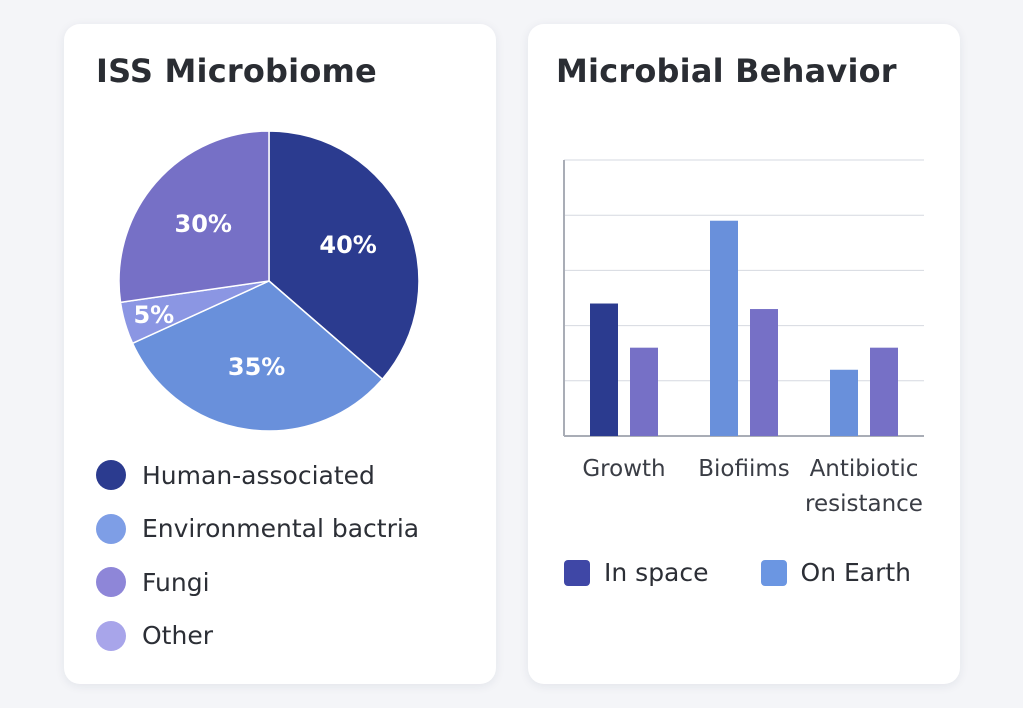  Describe the element at coordinates (281, 528) in the screenshot. I see `legend-label: Environmental bactria` at that location.